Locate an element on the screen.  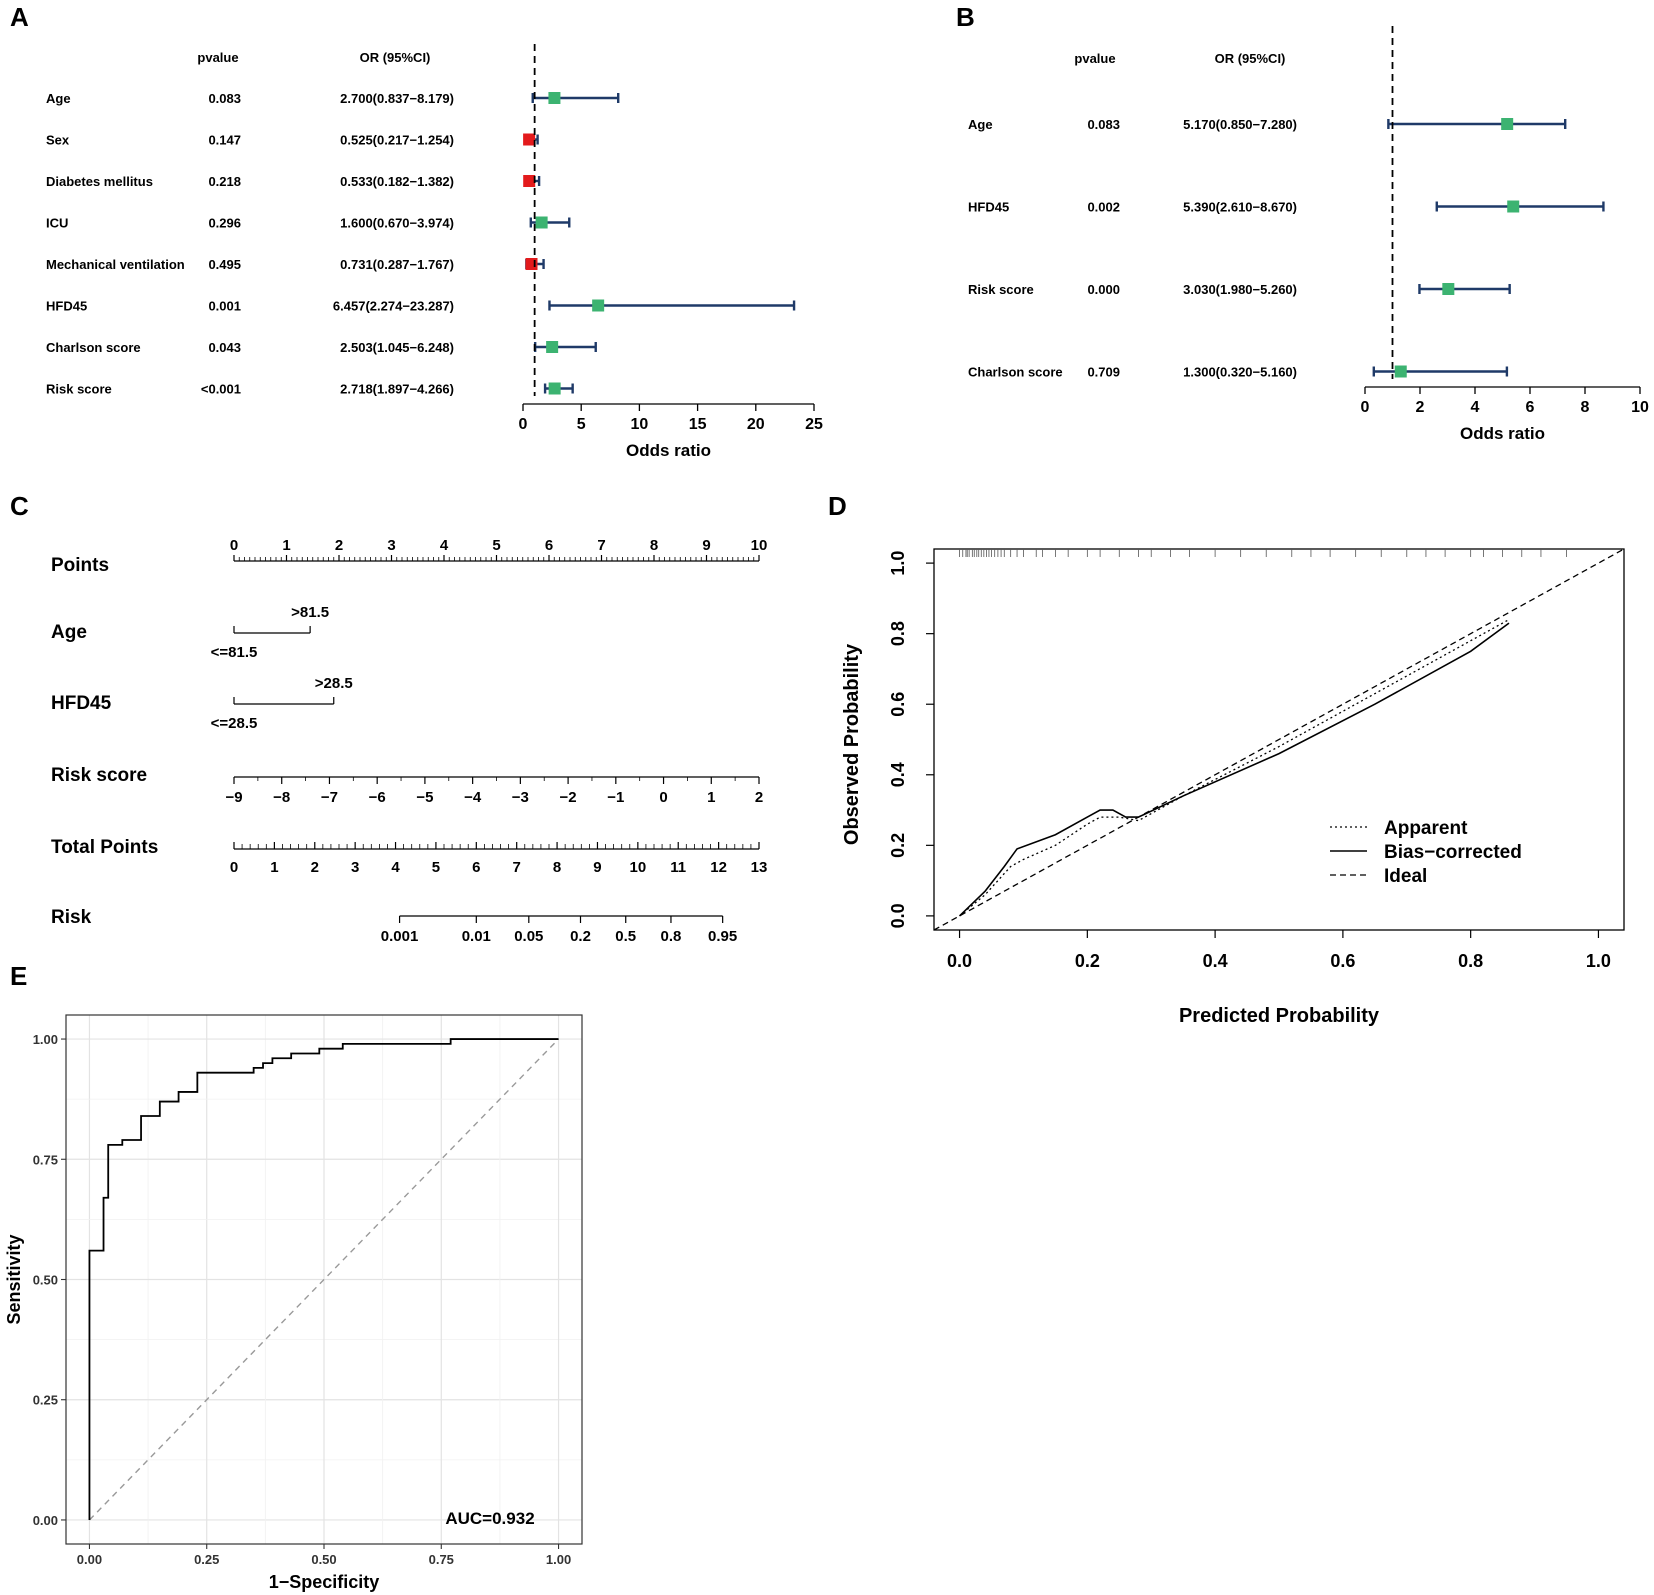
x-tick-label: 6 is located at coordinates (1530, 407).